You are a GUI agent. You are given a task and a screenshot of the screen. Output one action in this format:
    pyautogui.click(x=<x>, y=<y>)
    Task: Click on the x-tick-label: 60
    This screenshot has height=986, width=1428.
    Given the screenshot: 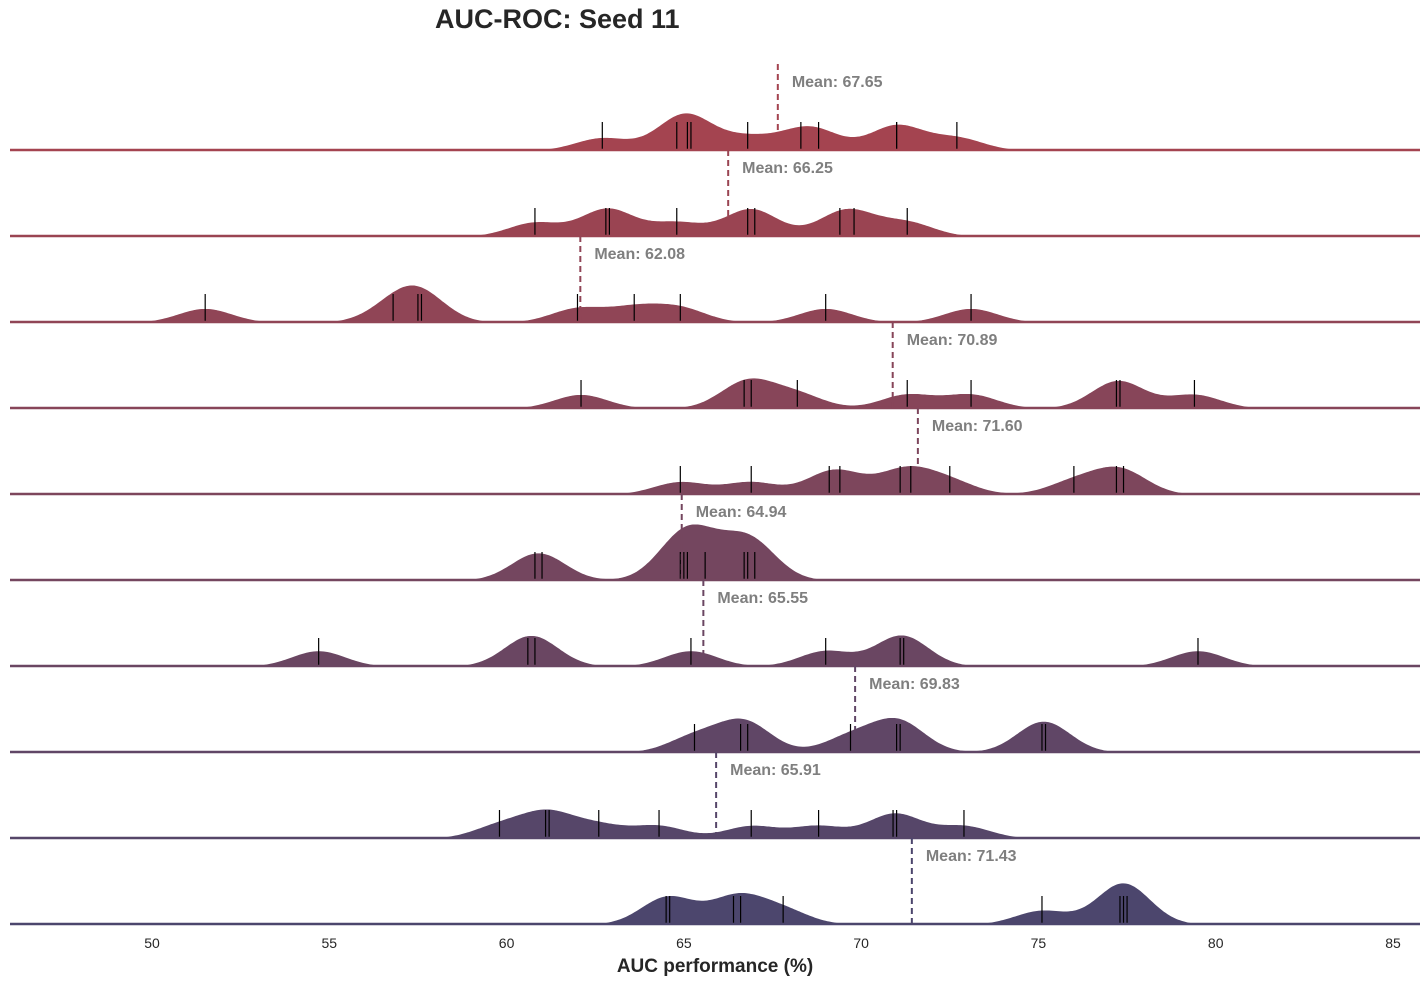 What is the action you would take?
    pyautogui.click(x=507, y=943)
    